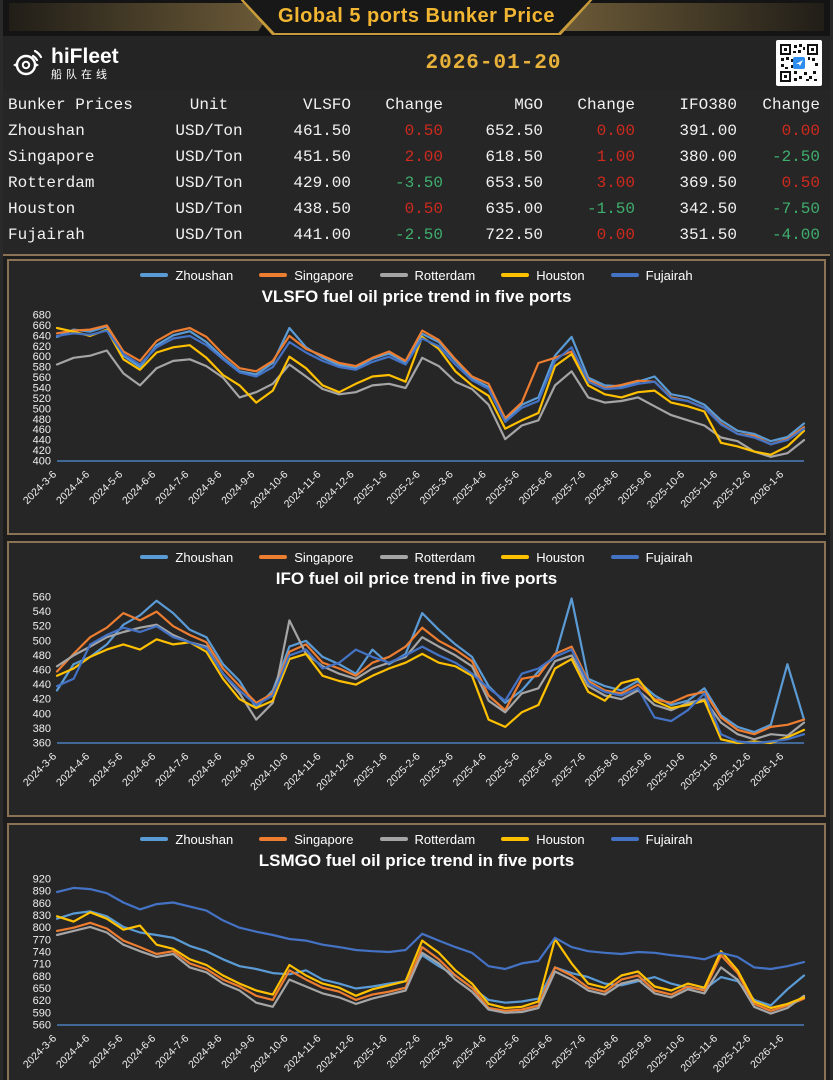 The height and width of the screenshot is (1080, 833). What do you see at coordinates (514, 235) in the screenshot?
I see `table-cell: 722.50` at bounding box center [514, 235].